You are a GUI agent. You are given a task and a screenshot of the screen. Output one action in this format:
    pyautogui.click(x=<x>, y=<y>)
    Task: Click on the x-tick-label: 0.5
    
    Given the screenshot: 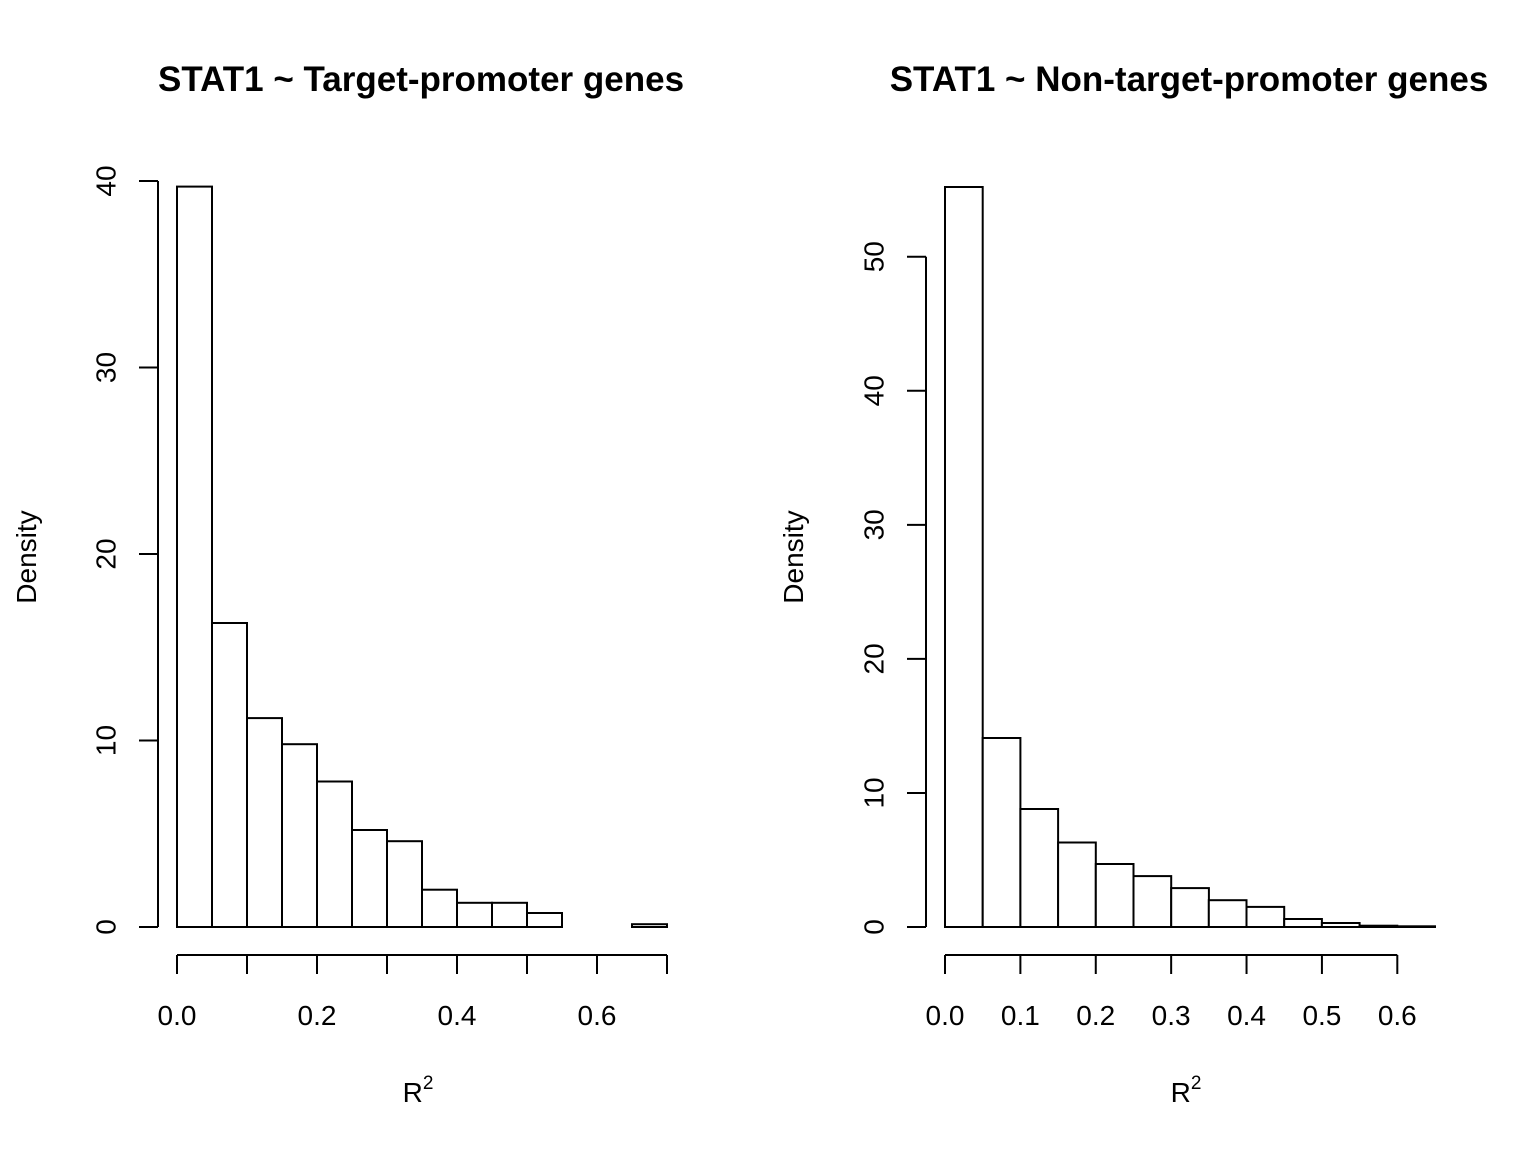 What is the action you would take?
    pyautogui.click(x=1321, y=1015)
    